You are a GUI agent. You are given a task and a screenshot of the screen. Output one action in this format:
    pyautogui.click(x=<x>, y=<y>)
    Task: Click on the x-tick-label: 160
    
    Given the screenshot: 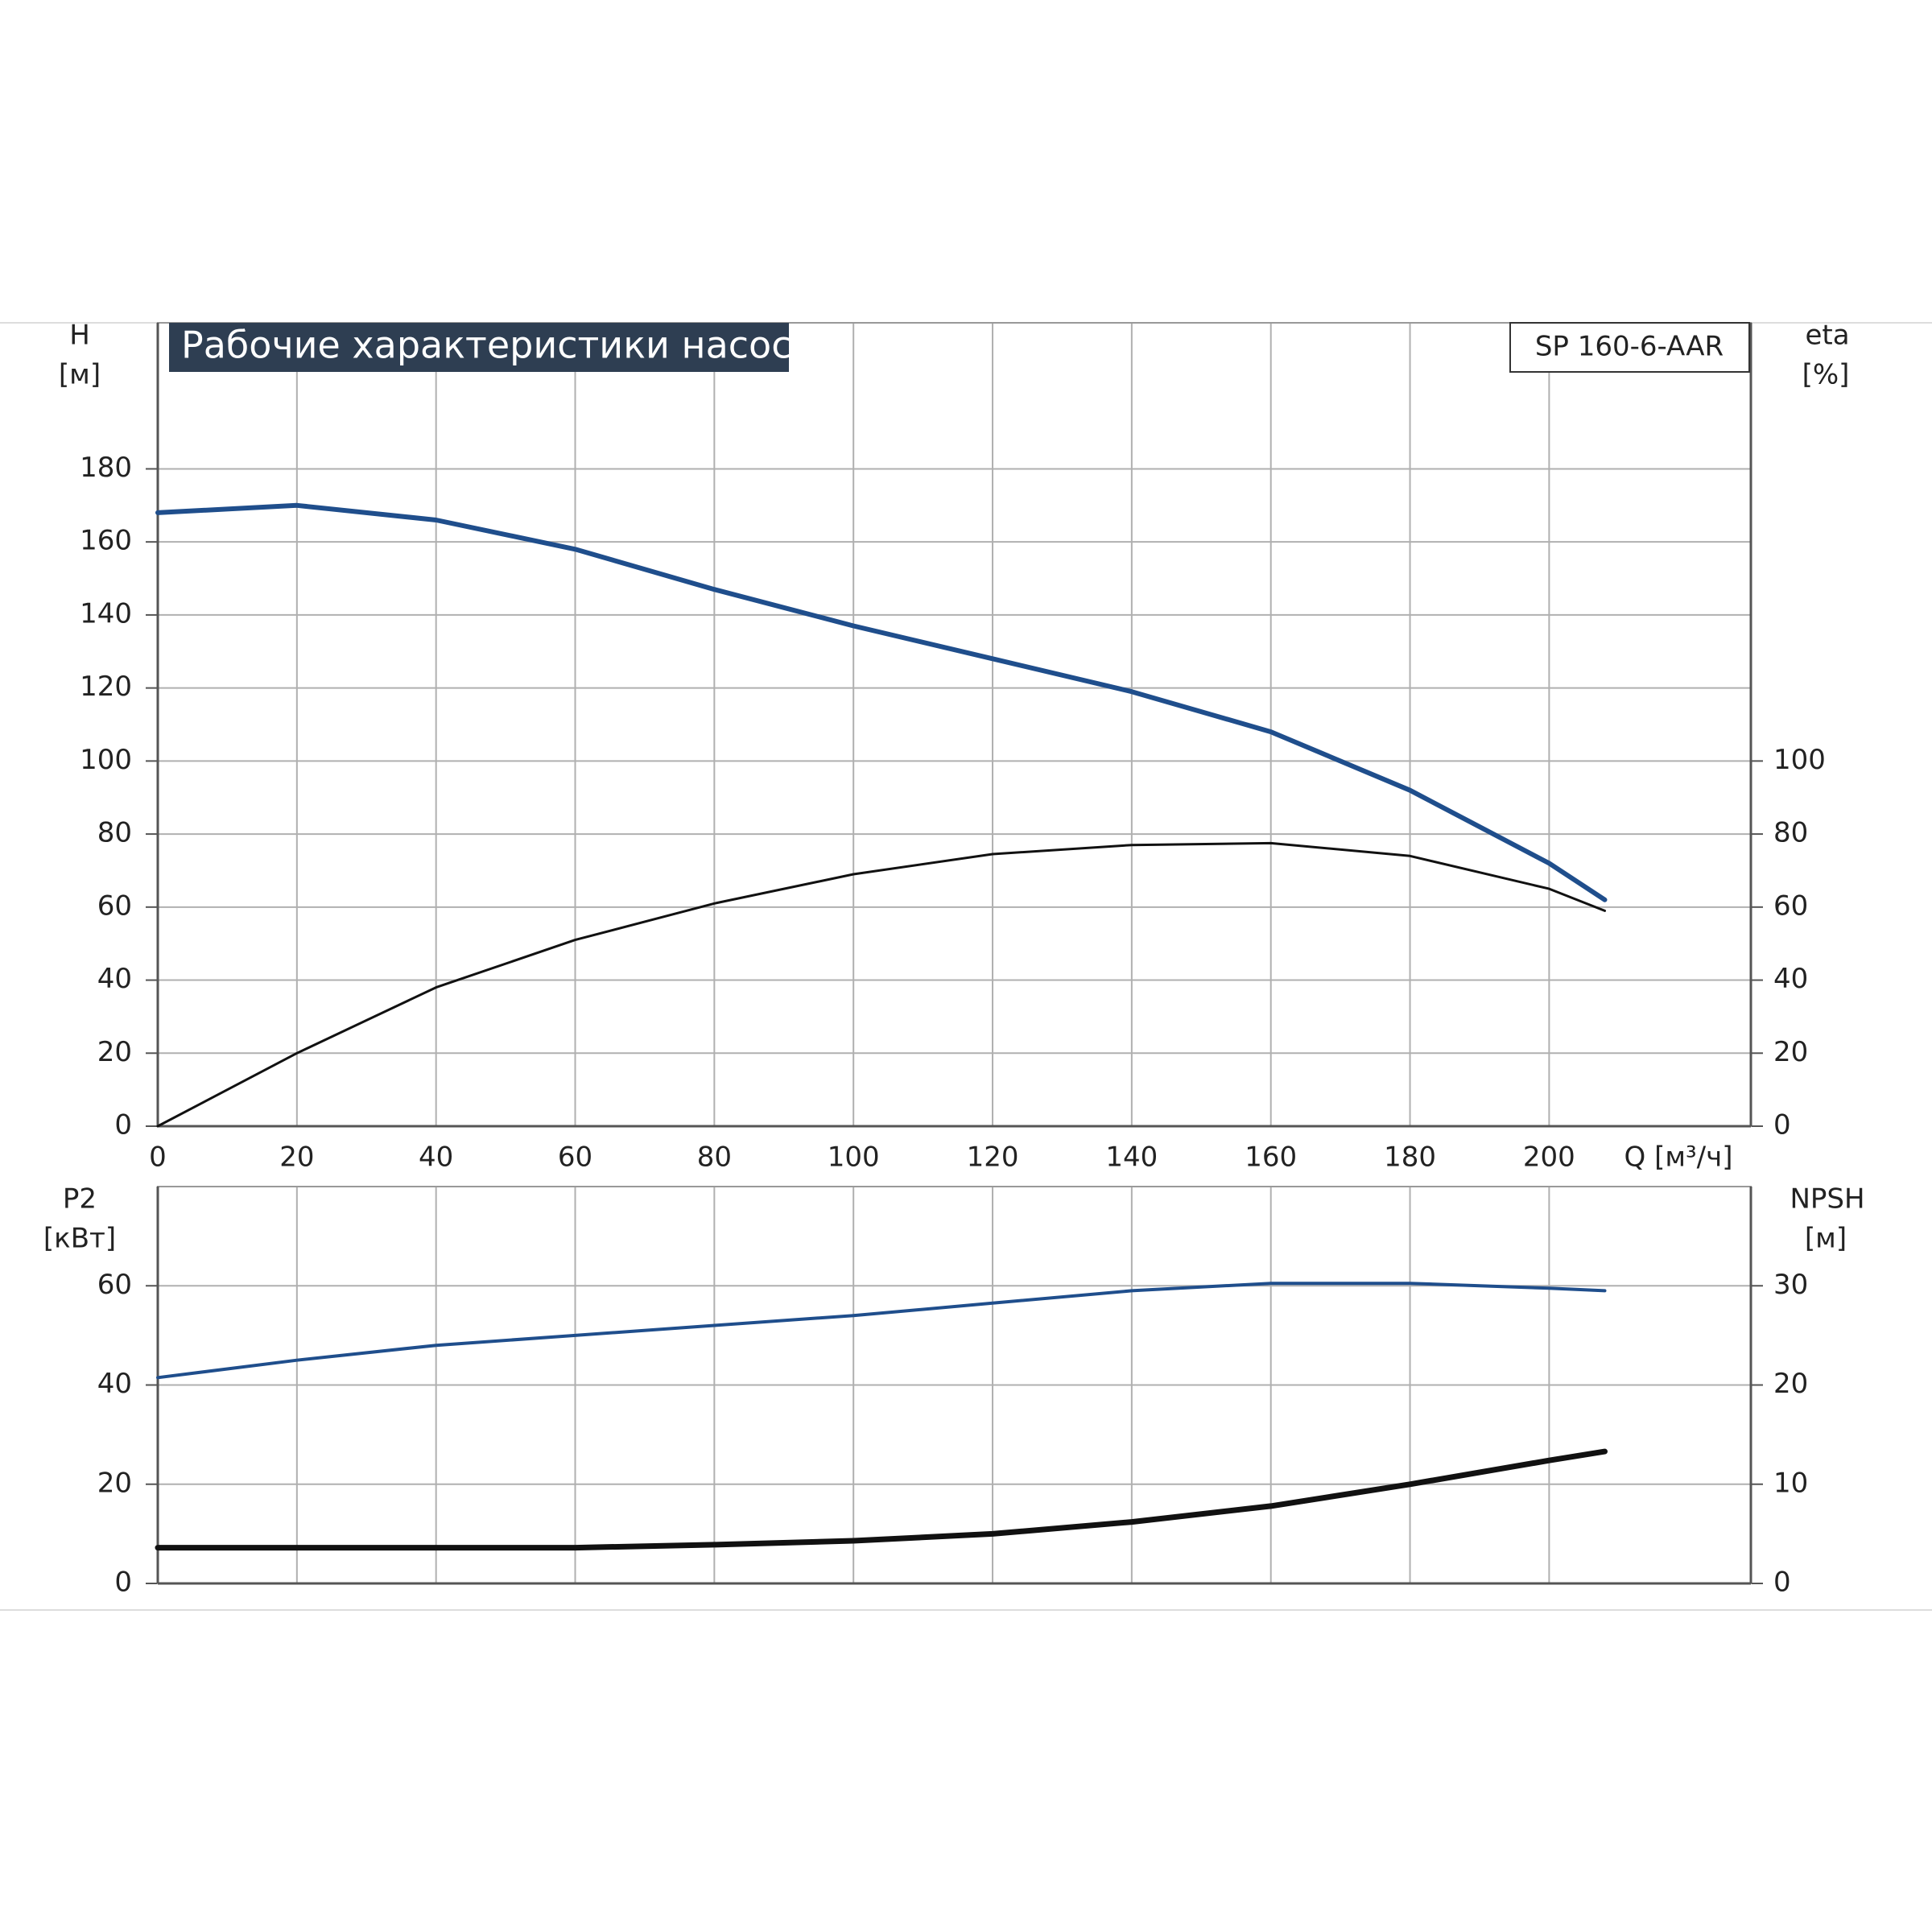 What is the action you would take?
    pyautogui.click(x=1271, y=1157)
    